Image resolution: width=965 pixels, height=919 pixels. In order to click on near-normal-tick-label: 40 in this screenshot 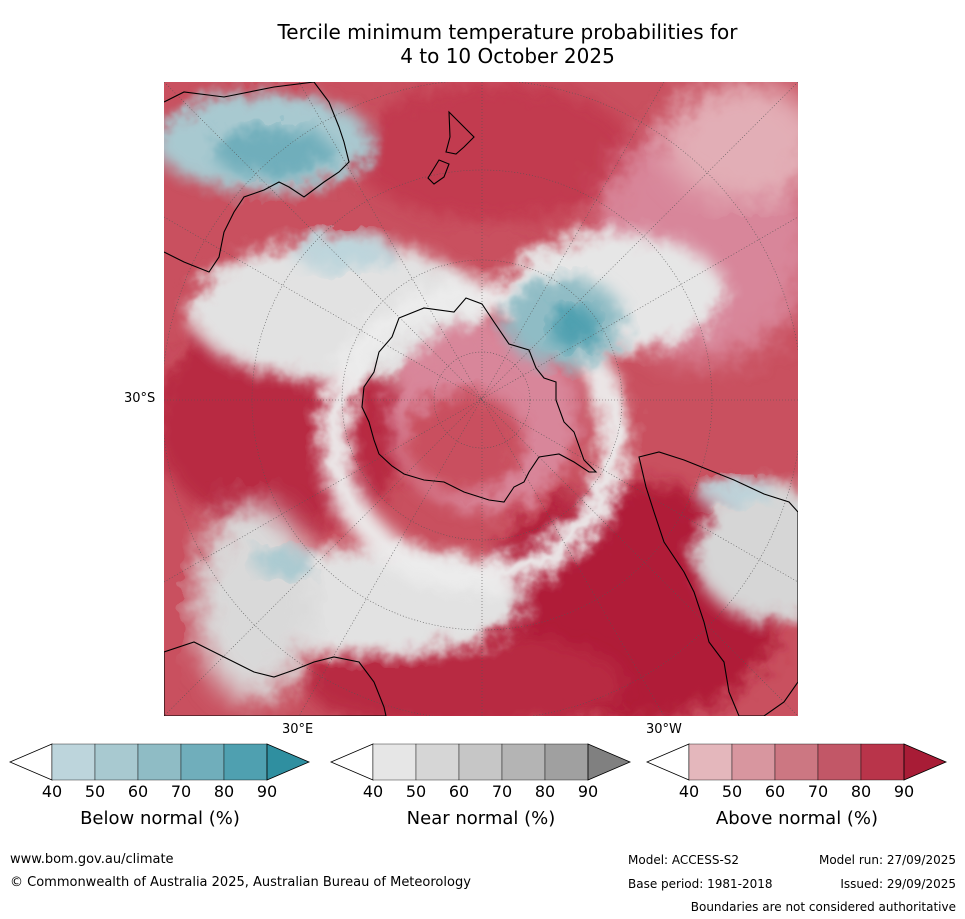, I will do `click(373, 791)`.